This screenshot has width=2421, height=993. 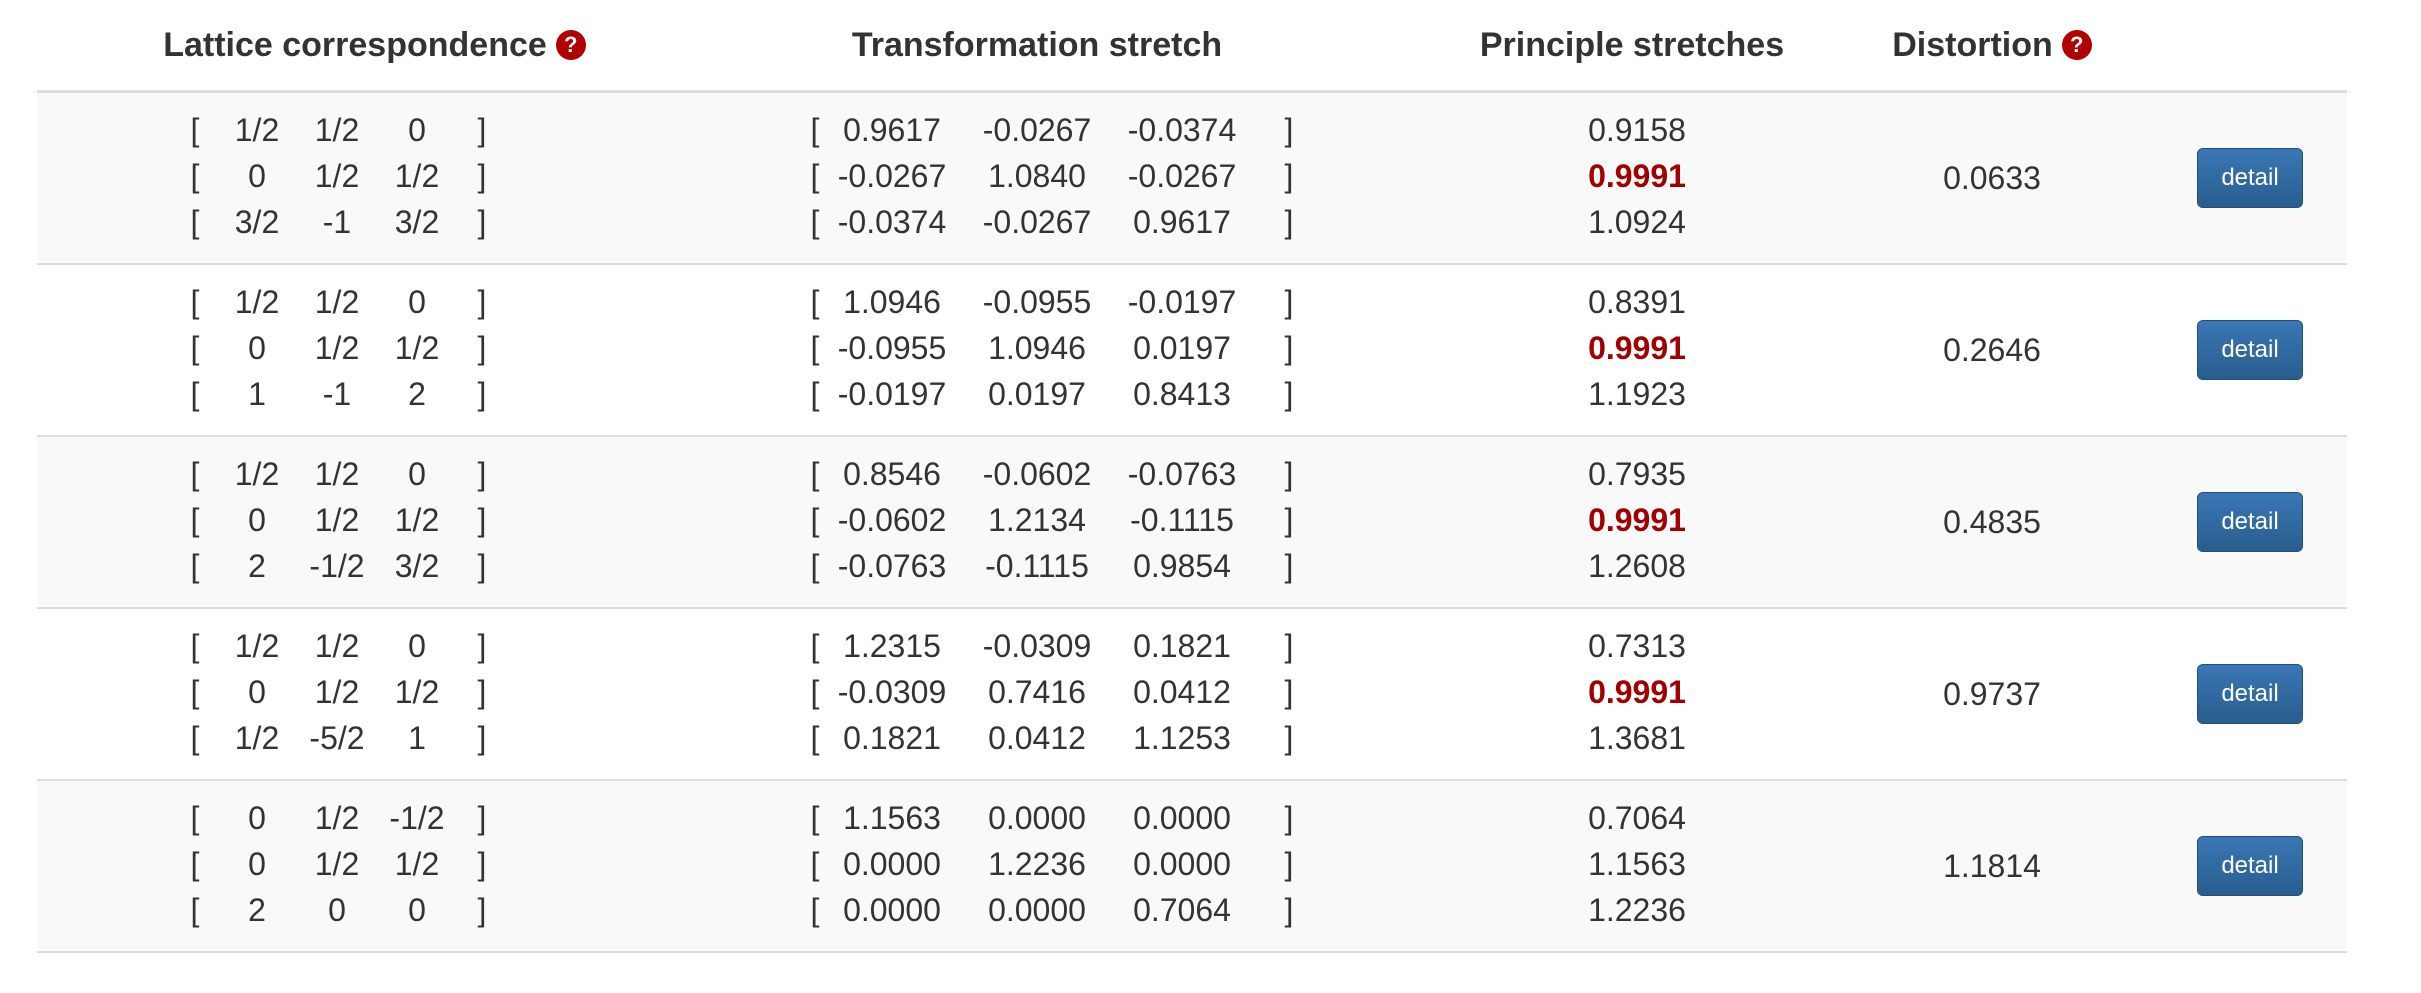 I want to click on lattice-matrix: [0 1/2 -1/2] [0 1/2 1/2] [2 0 0], so click(x=374, y=864).